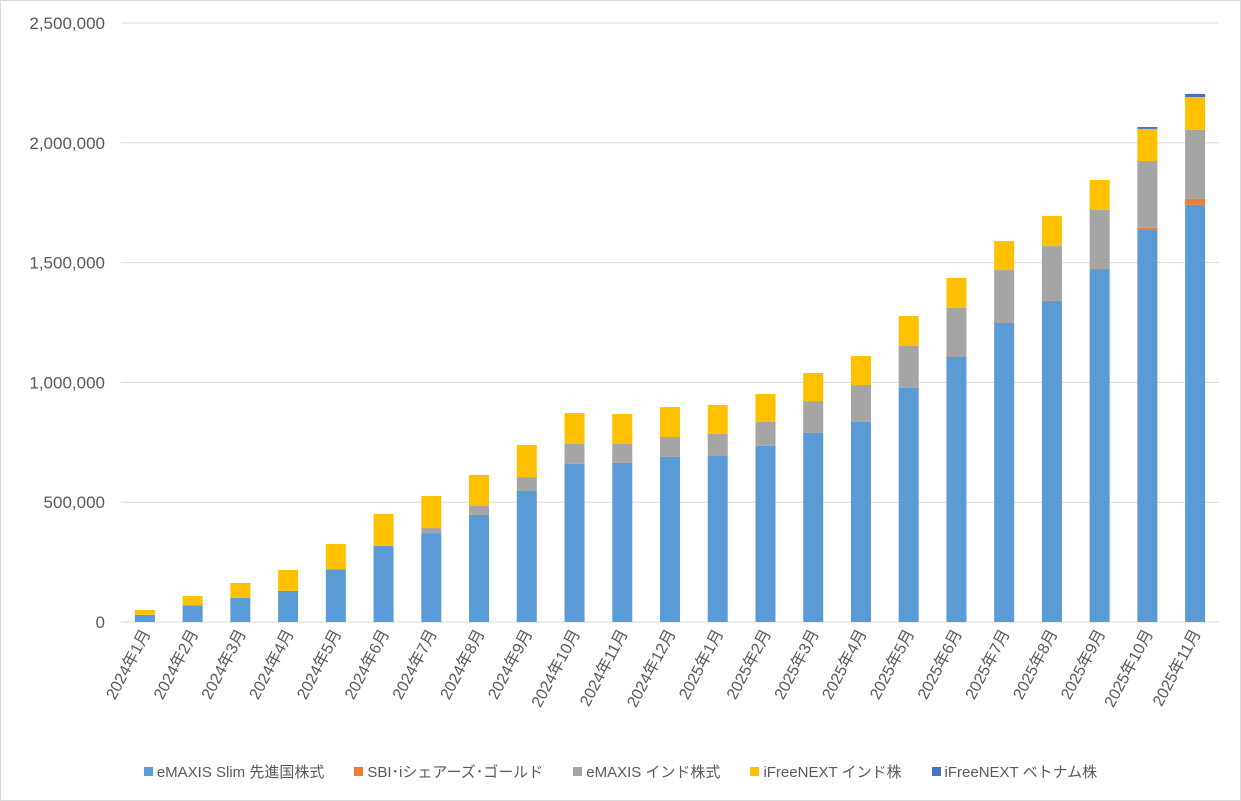 The image size is (1241, 801). What do you see at coordinates (511, 664) in the screenshot?
I see `x-tick-label: 2024年9月` at bounding box center [511, 664].